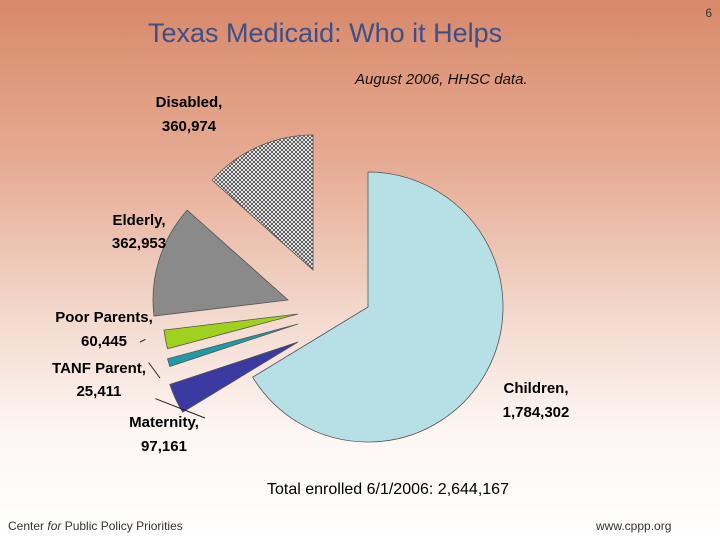  I want to click on slide-number: 6, so click(708, 13).